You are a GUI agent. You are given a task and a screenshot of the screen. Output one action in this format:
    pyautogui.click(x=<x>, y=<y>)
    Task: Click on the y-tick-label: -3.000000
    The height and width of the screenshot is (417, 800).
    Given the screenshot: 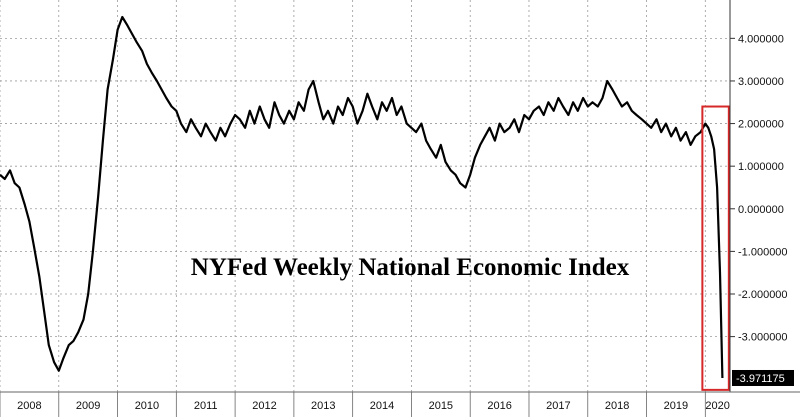 What is the action you would take?
    pyautogui.click(x=763, y=338)
    